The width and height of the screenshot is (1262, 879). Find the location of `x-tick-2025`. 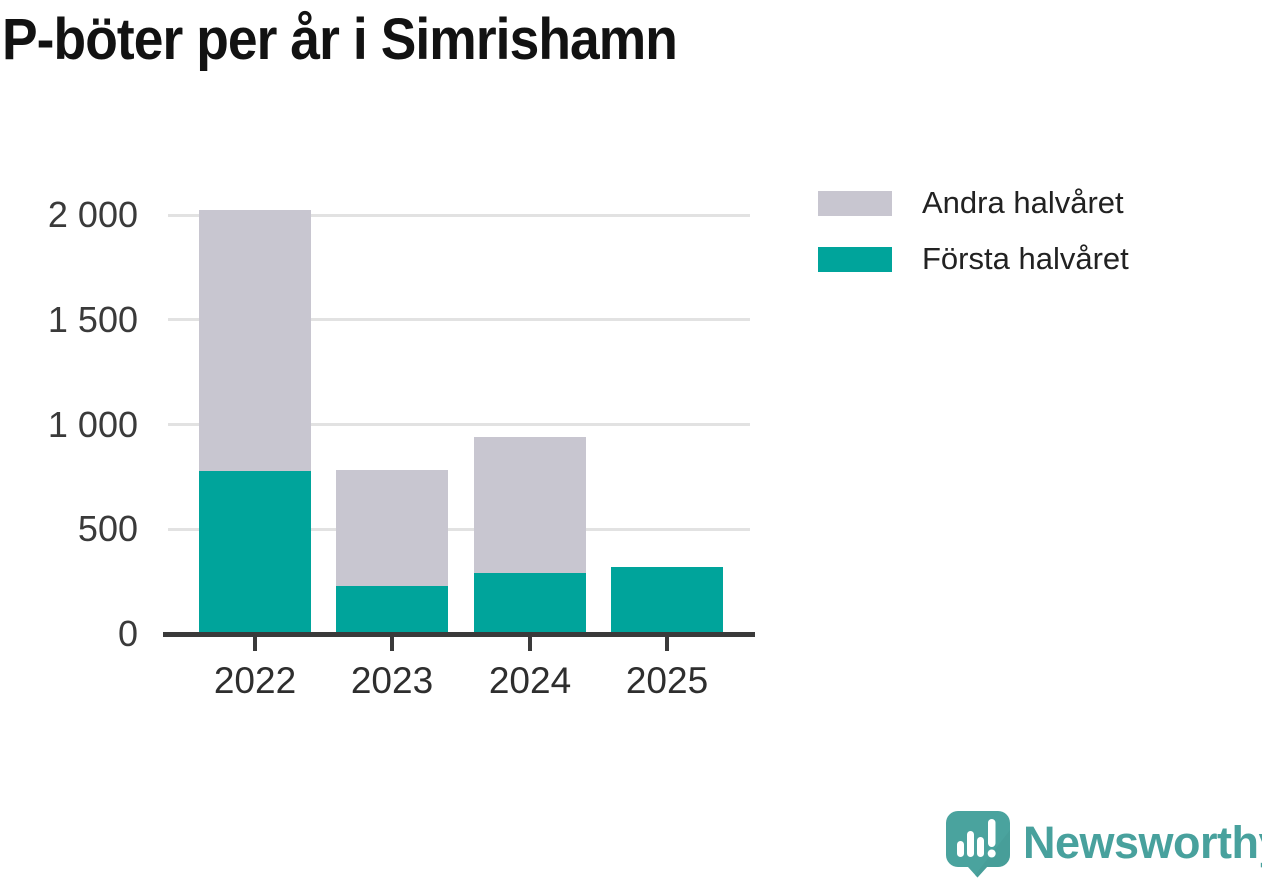

x-tick-2025 is located at coordinates (667, 643).